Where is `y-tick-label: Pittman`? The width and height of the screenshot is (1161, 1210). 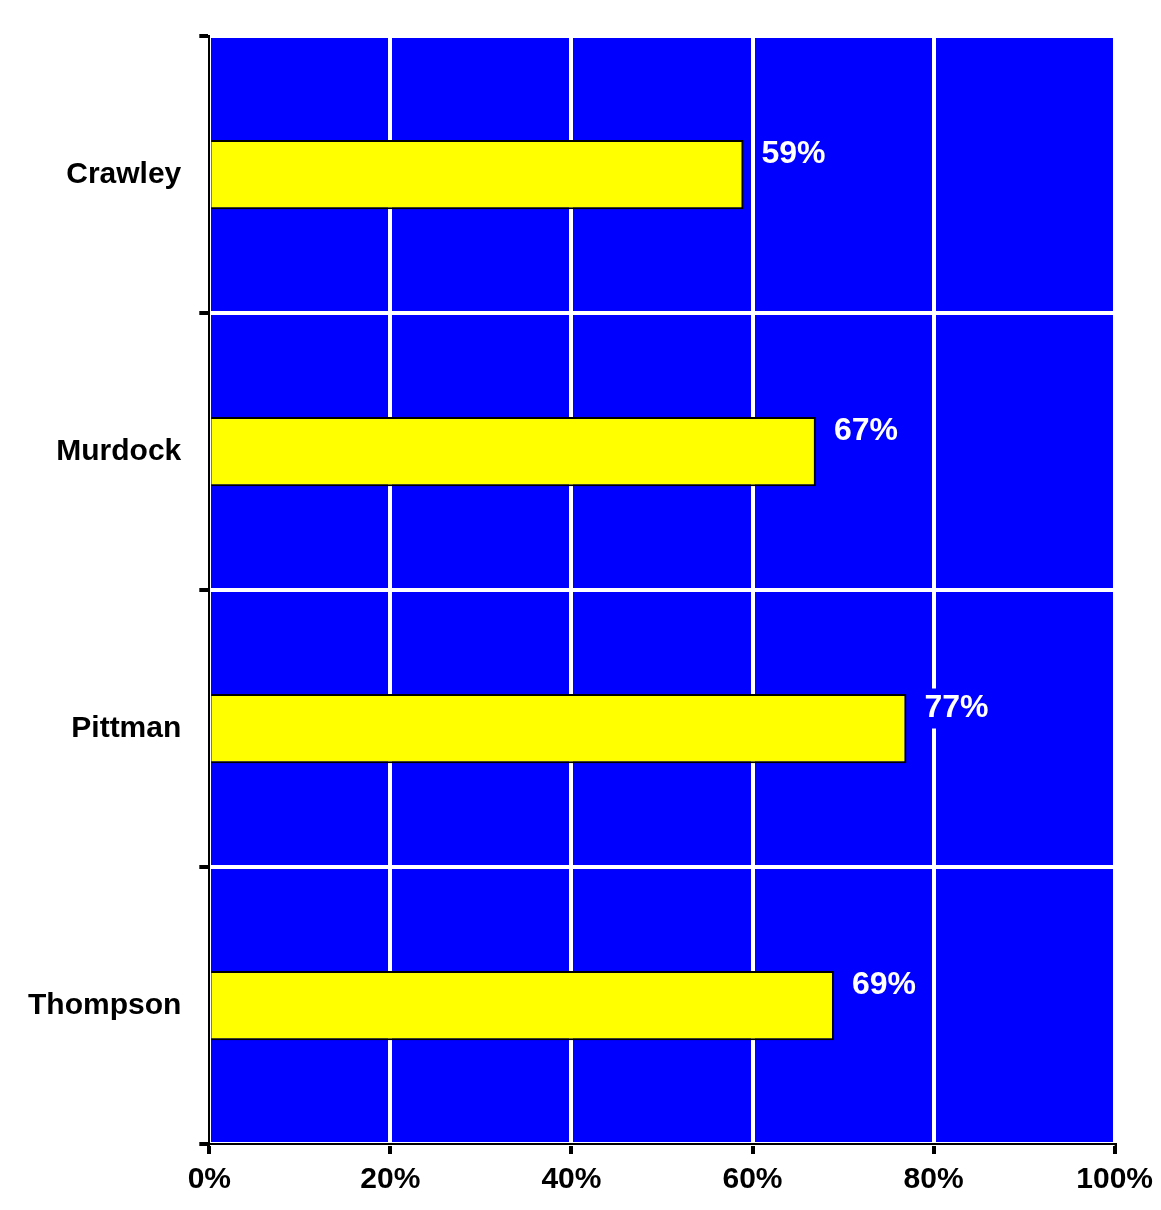 y-tick-label: Pittman is located at coordinates (126, 726).